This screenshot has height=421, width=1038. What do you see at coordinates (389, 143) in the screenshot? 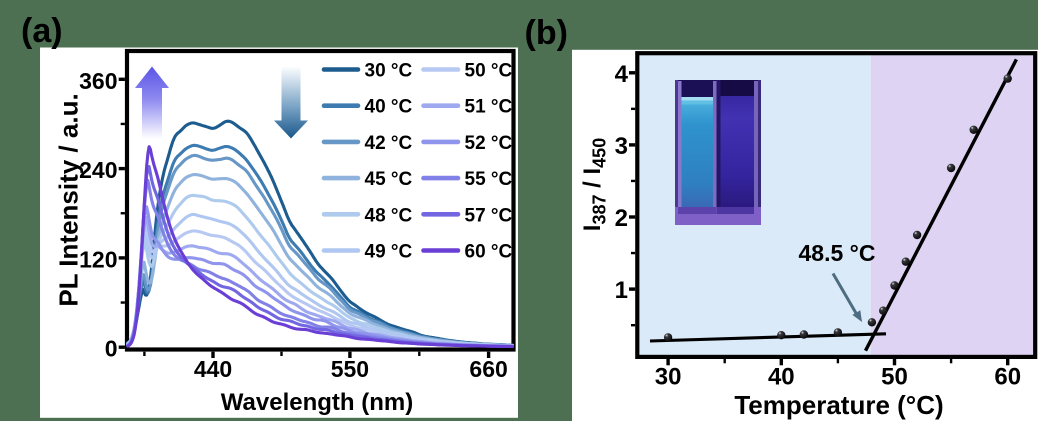
I see `svg-text: 42 °C` at bounding box center [389, 143].